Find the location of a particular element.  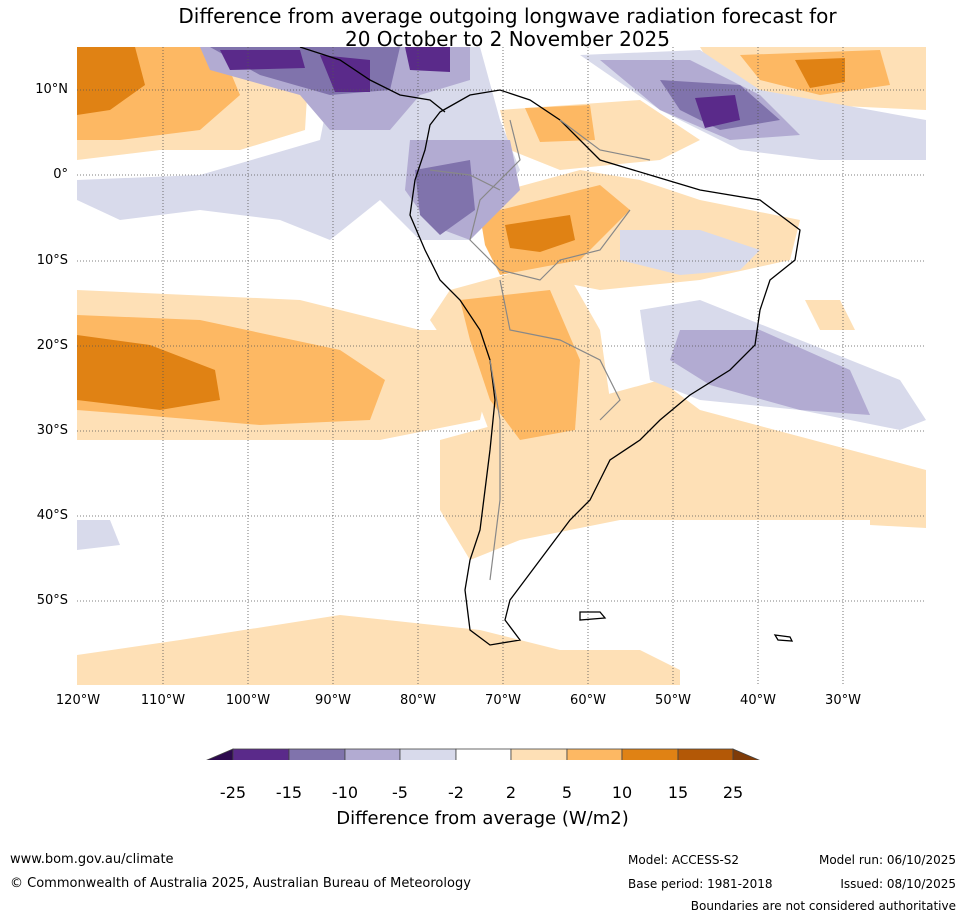

lon-label: 110°W is located at coordinates (163, 700).